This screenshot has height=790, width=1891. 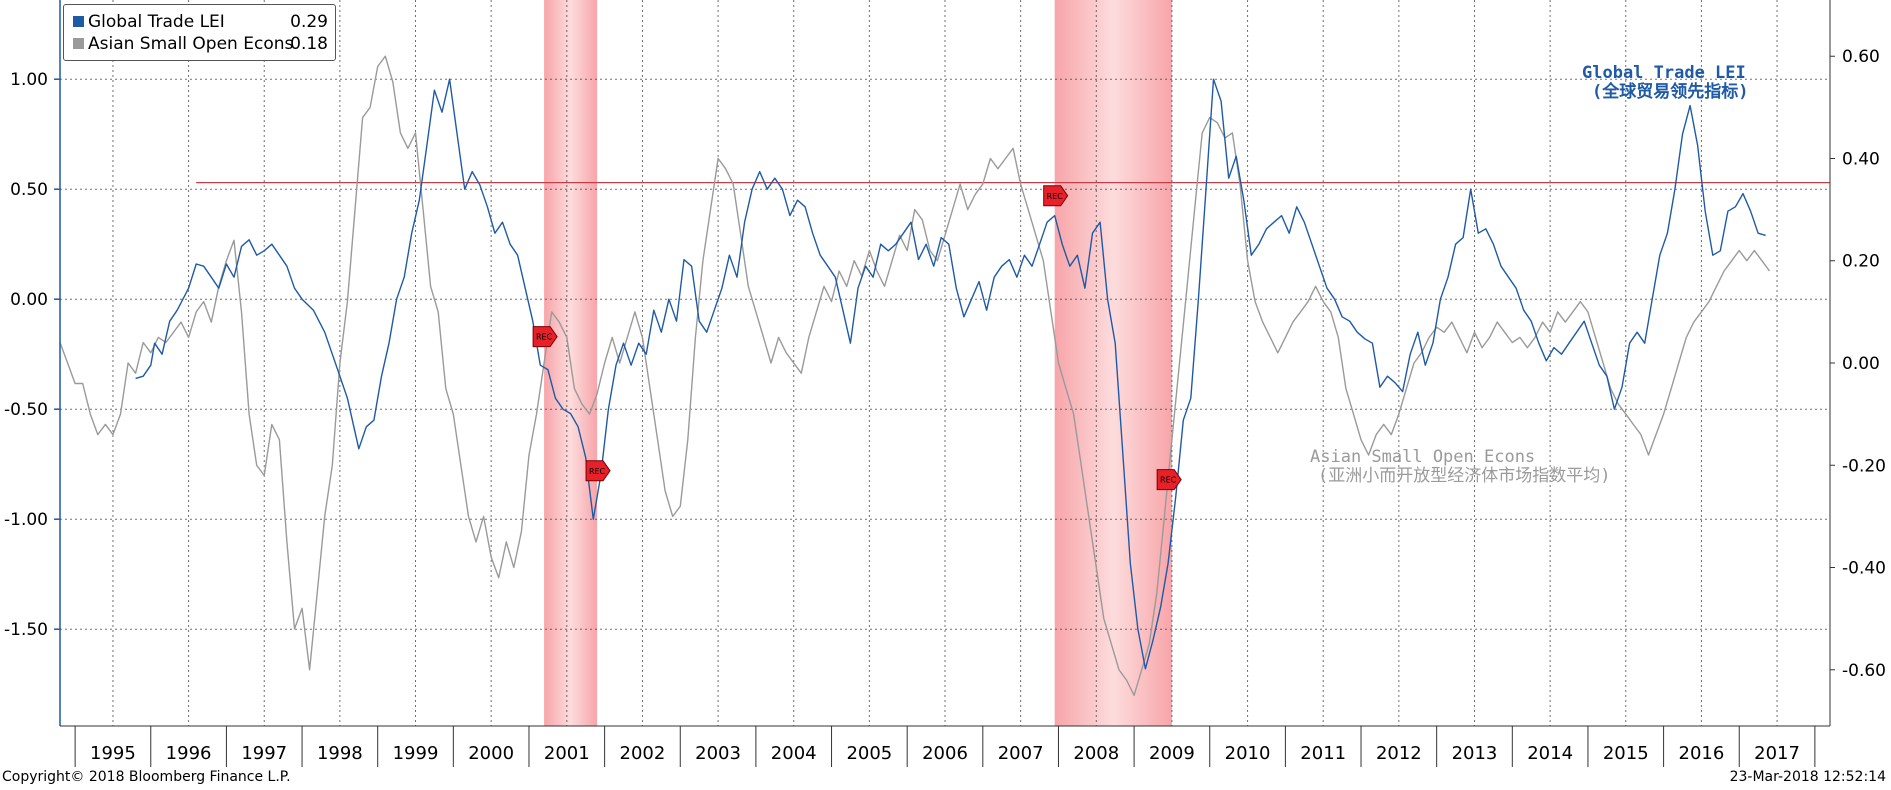 I want to click on left-tick-label: -1.50, so click(x=26, y=630).